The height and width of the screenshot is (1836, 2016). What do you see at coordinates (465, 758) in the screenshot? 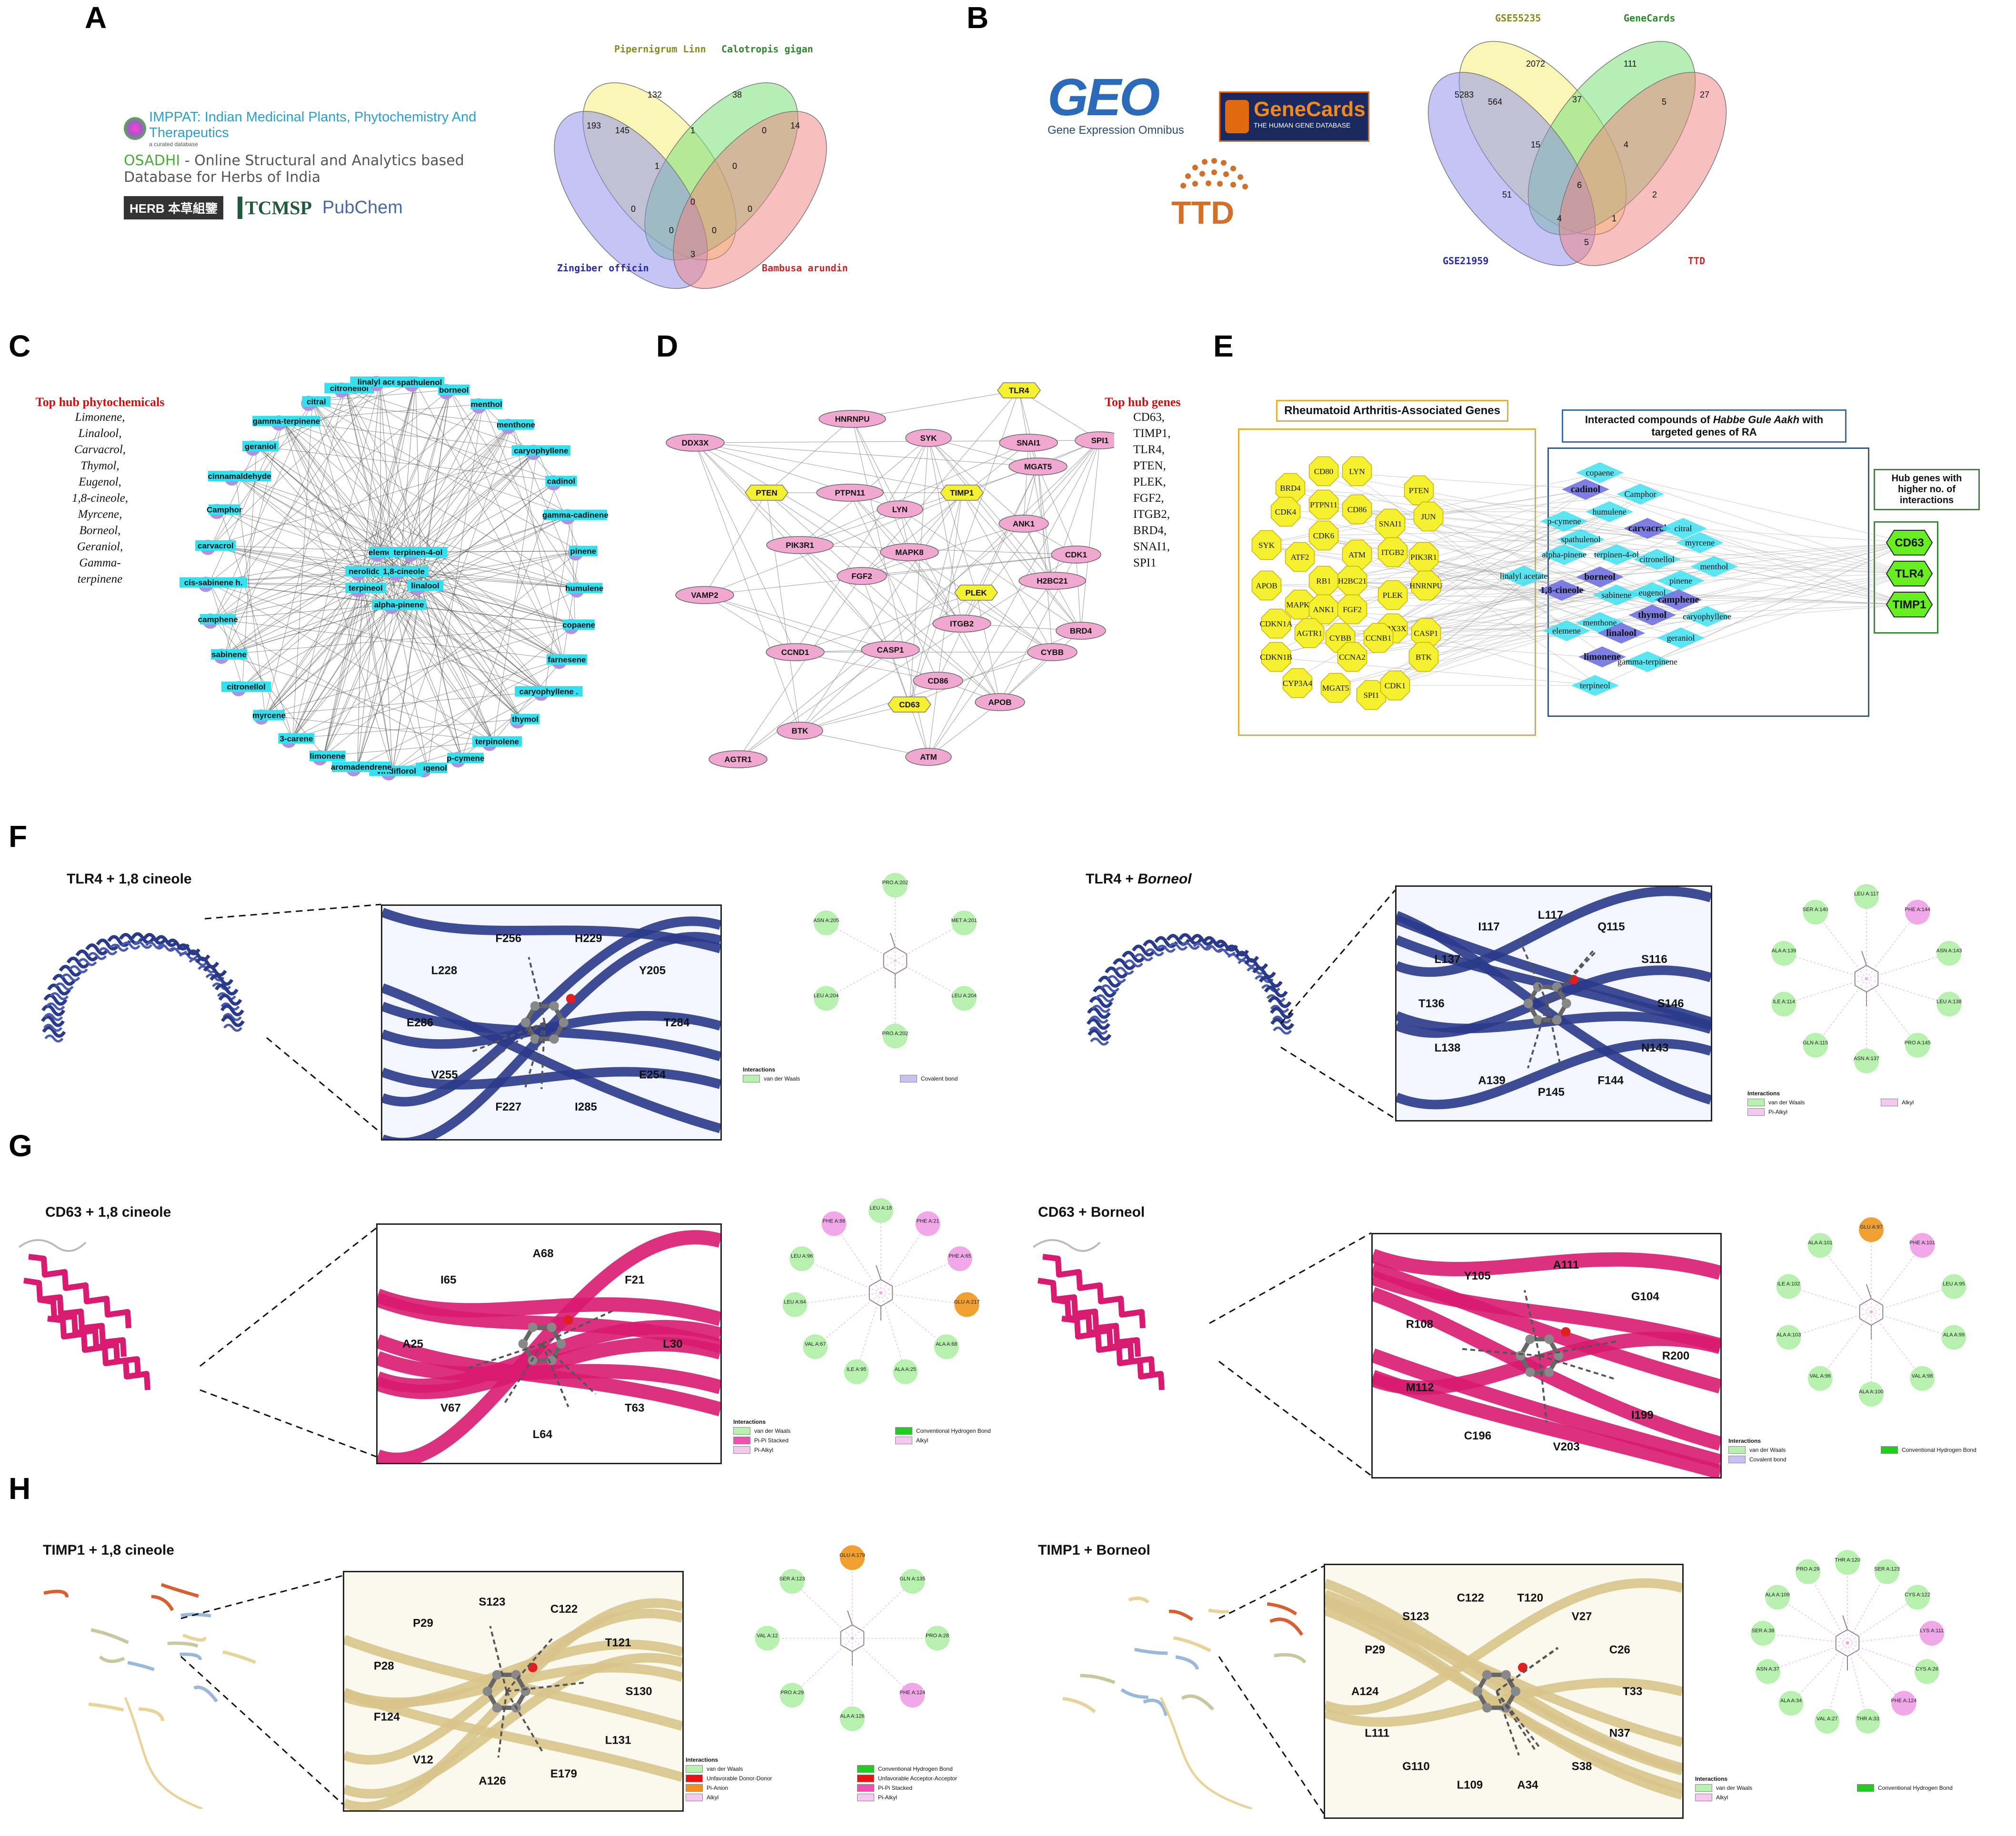
I see `phyto-node-label: p-cymene` at bounding box center [465, 758].